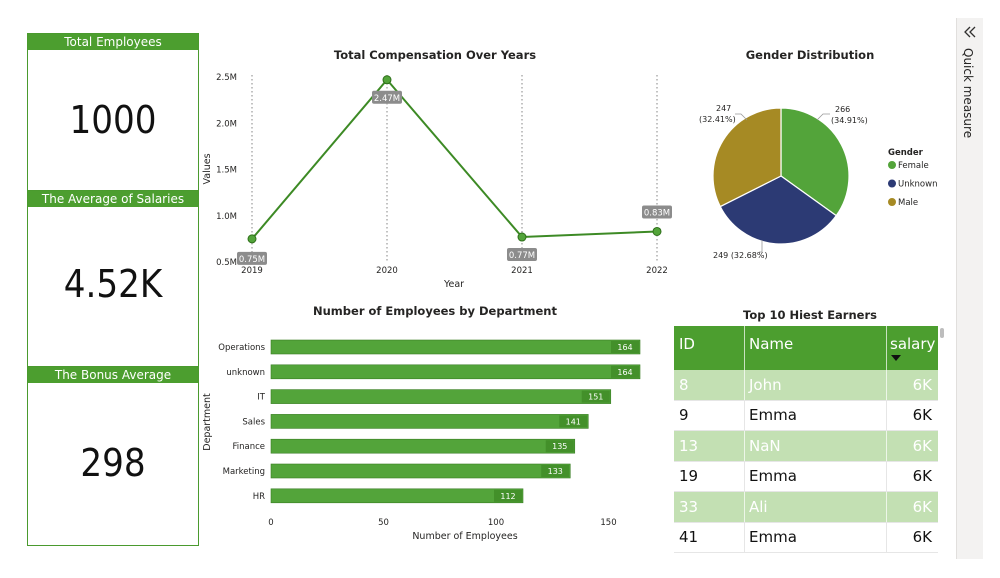  Describe the element at coordinates (970, 32) in the screenshot. I see `chevrons-left-icon` at that location.